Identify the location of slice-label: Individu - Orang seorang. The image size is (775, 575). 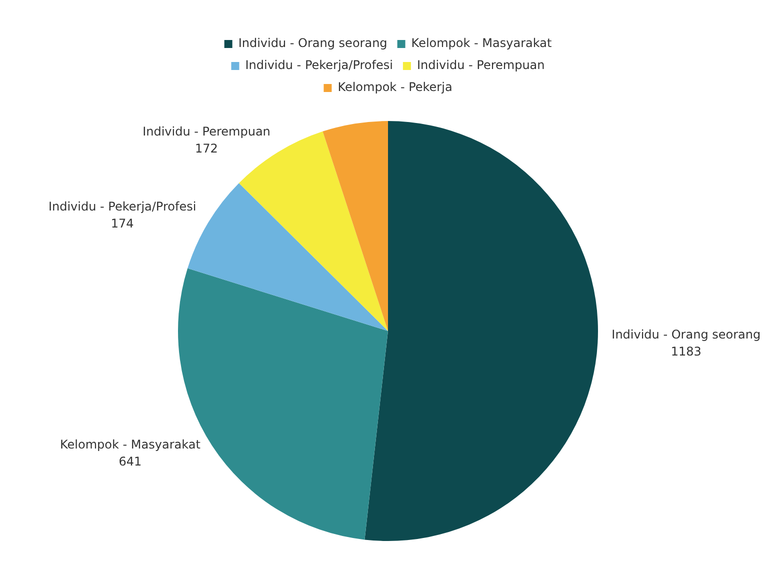
(686, 335).